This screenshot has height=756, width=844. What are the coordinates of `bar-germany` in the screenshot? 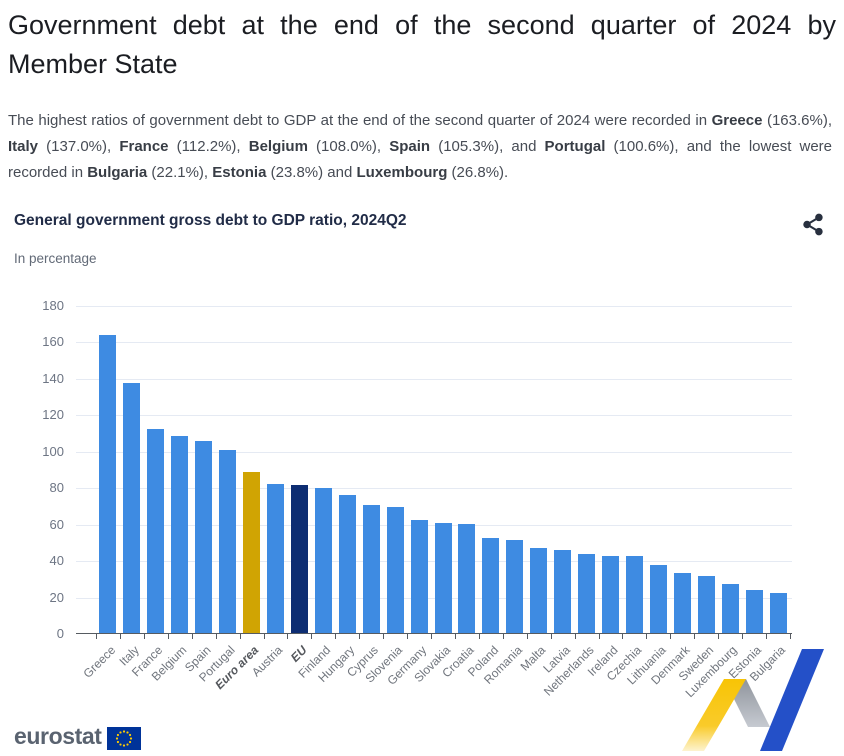 It's located at (419, 576).